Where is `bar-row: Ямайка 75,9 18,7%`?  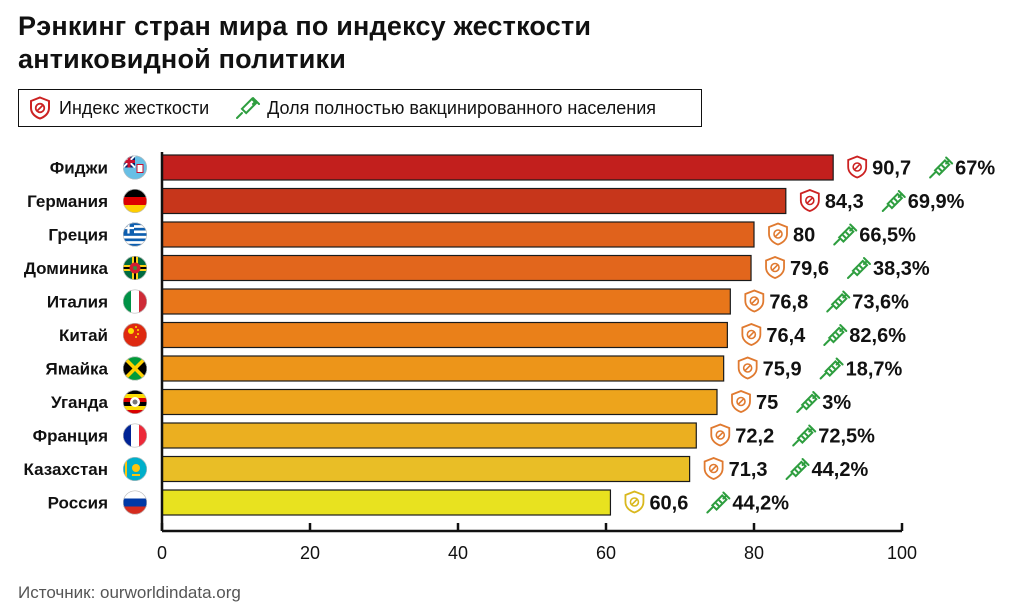 bar-row: Ямайка 75,9 18,7% is located at coordinates (474, 368).